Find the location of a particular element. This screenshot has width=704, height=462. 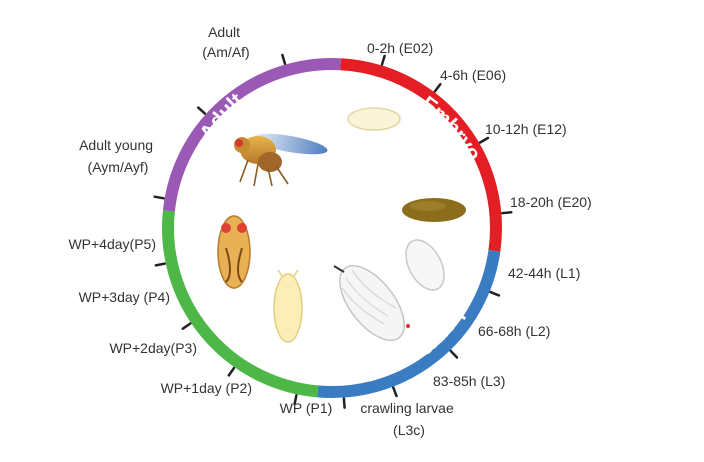

label-l3c: crawling larvae (L3c) is located at coordinates (408, 419).